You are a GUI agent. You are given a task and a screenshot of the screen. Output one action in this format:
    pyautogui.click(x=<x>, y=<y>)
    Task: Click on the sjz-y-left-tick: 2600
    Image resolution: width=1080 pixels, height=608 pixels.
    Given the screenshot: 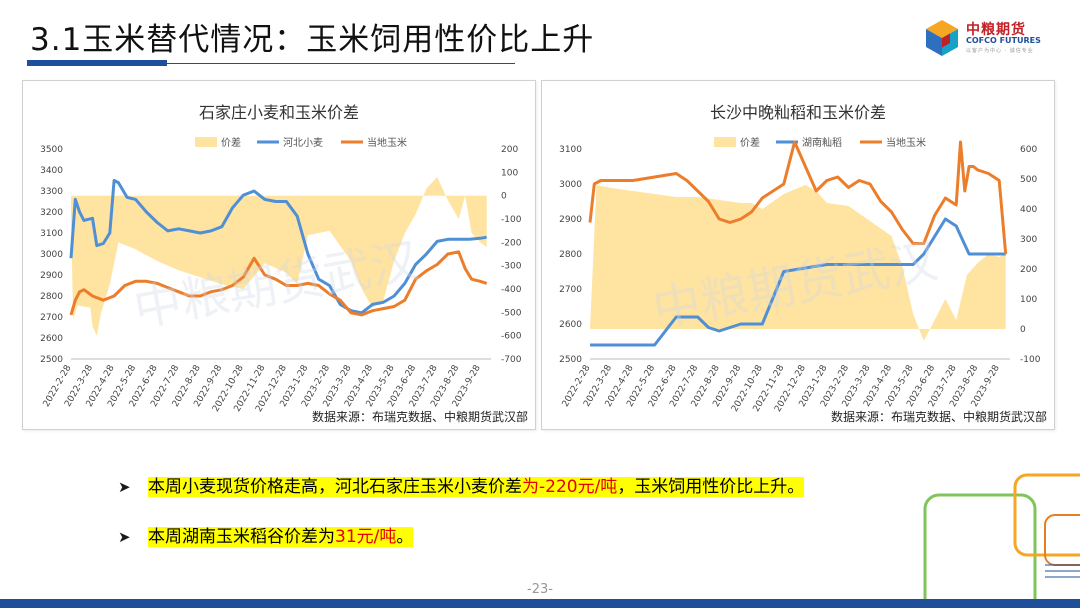 What is the action you would take?
    pyautogui.click(x=51, y=339)
    